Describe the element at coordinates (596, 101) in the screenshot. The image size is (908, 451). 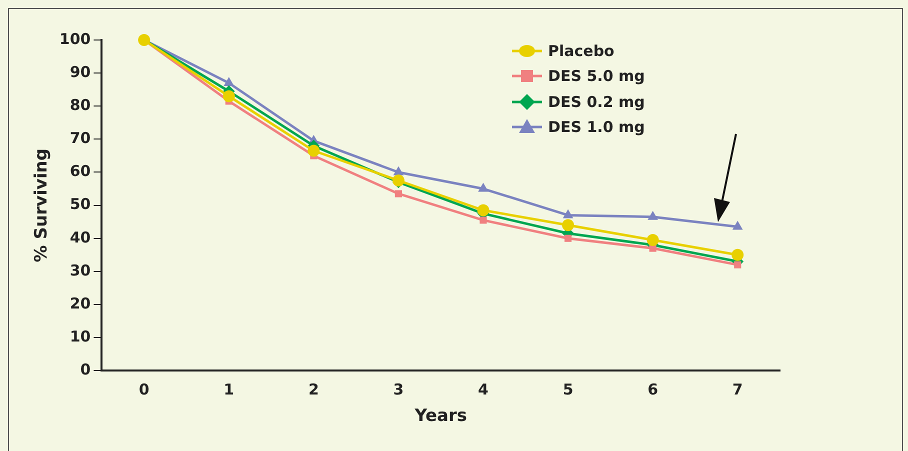
I see `legend-label: DES 0.2 mg` at that location.